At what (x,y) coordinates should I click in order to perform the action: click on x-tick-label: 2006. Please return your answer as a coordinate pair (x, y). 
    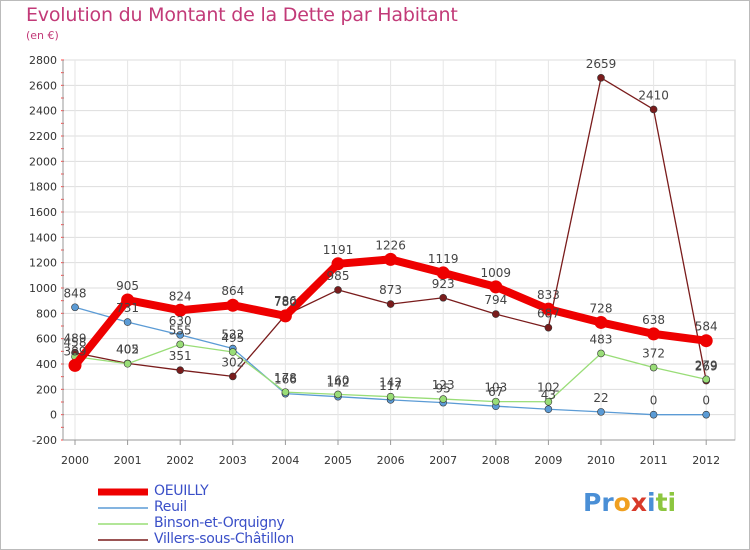
    Looking at the image, I should click on (391, 460).